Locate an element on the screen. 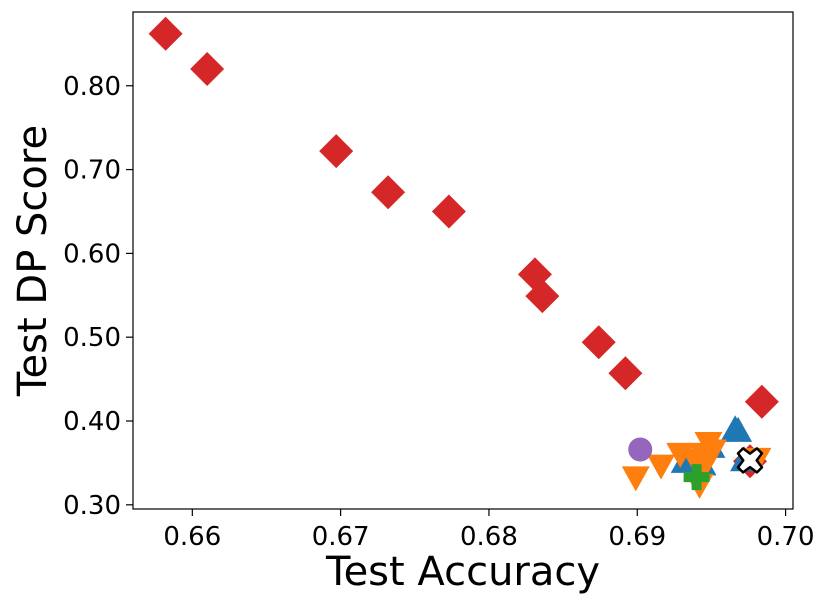  y-axis-ticks: 0.30 0.40 0.50 0.60 0.70 0.80 is located at coordinates (98, 296).